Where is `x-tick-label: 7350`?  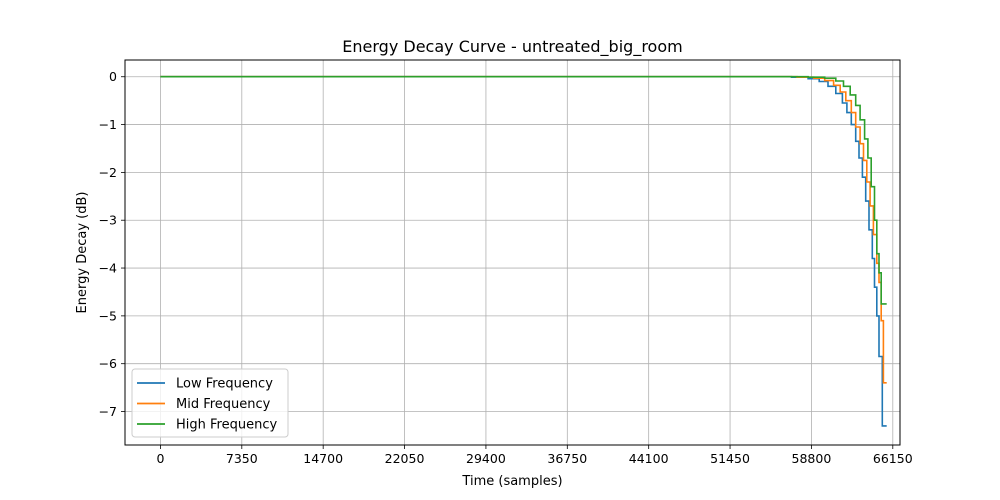
x-tick-label: 7350 is located at coordinates (242, 458).